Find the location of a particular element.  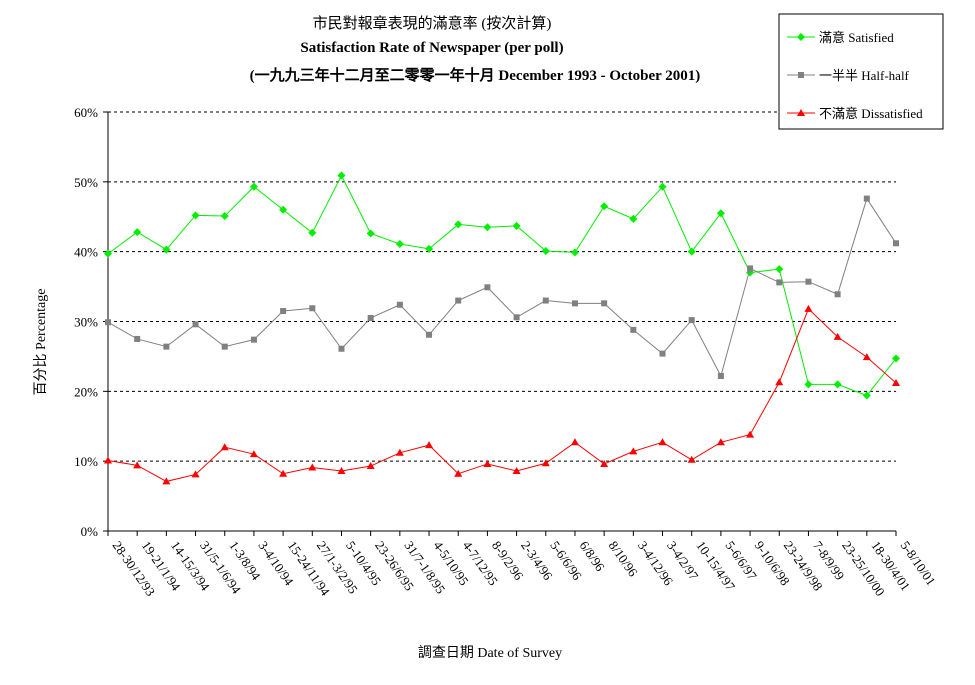

legend-label: 滿意 Satisfied is located at coordinates (856, 37).